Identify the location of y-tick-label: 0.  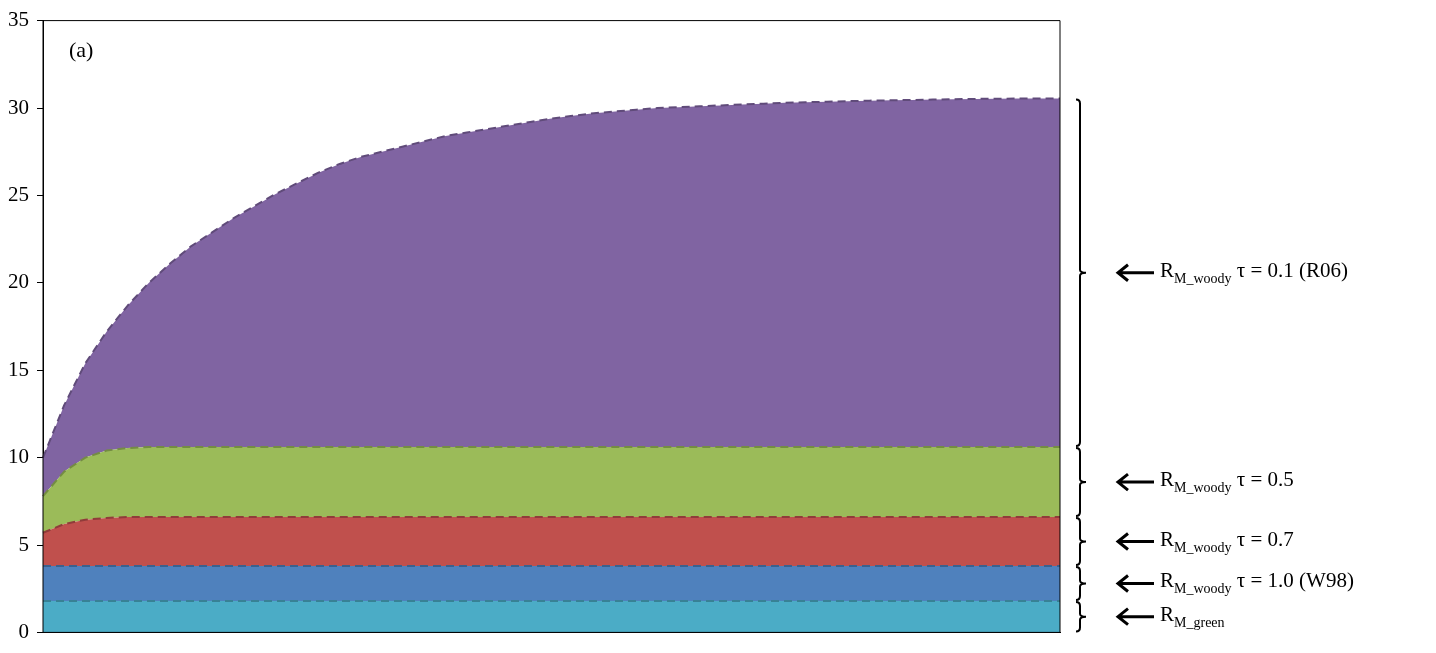
(23, 630).